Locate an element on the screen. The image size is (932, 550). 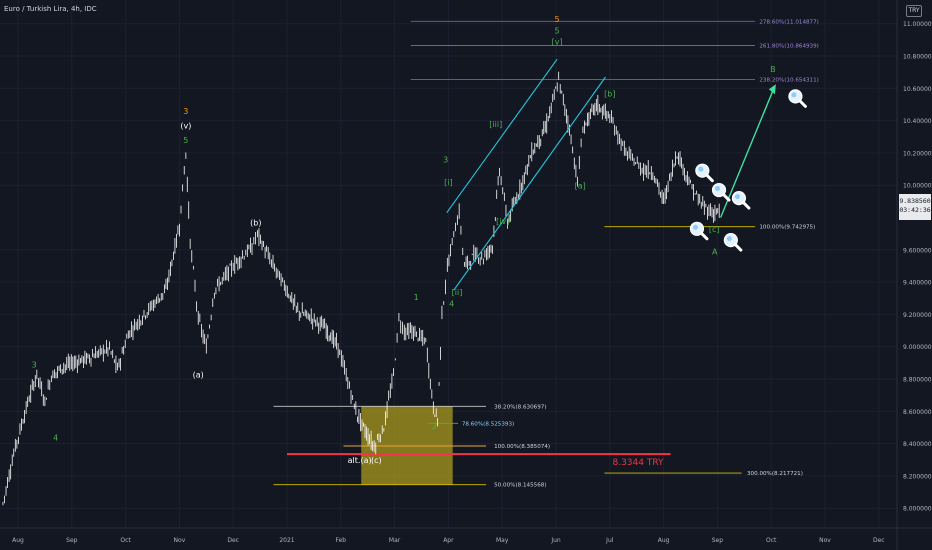
y-tick-label: 10.600000 is located at coordinates (917, 89).